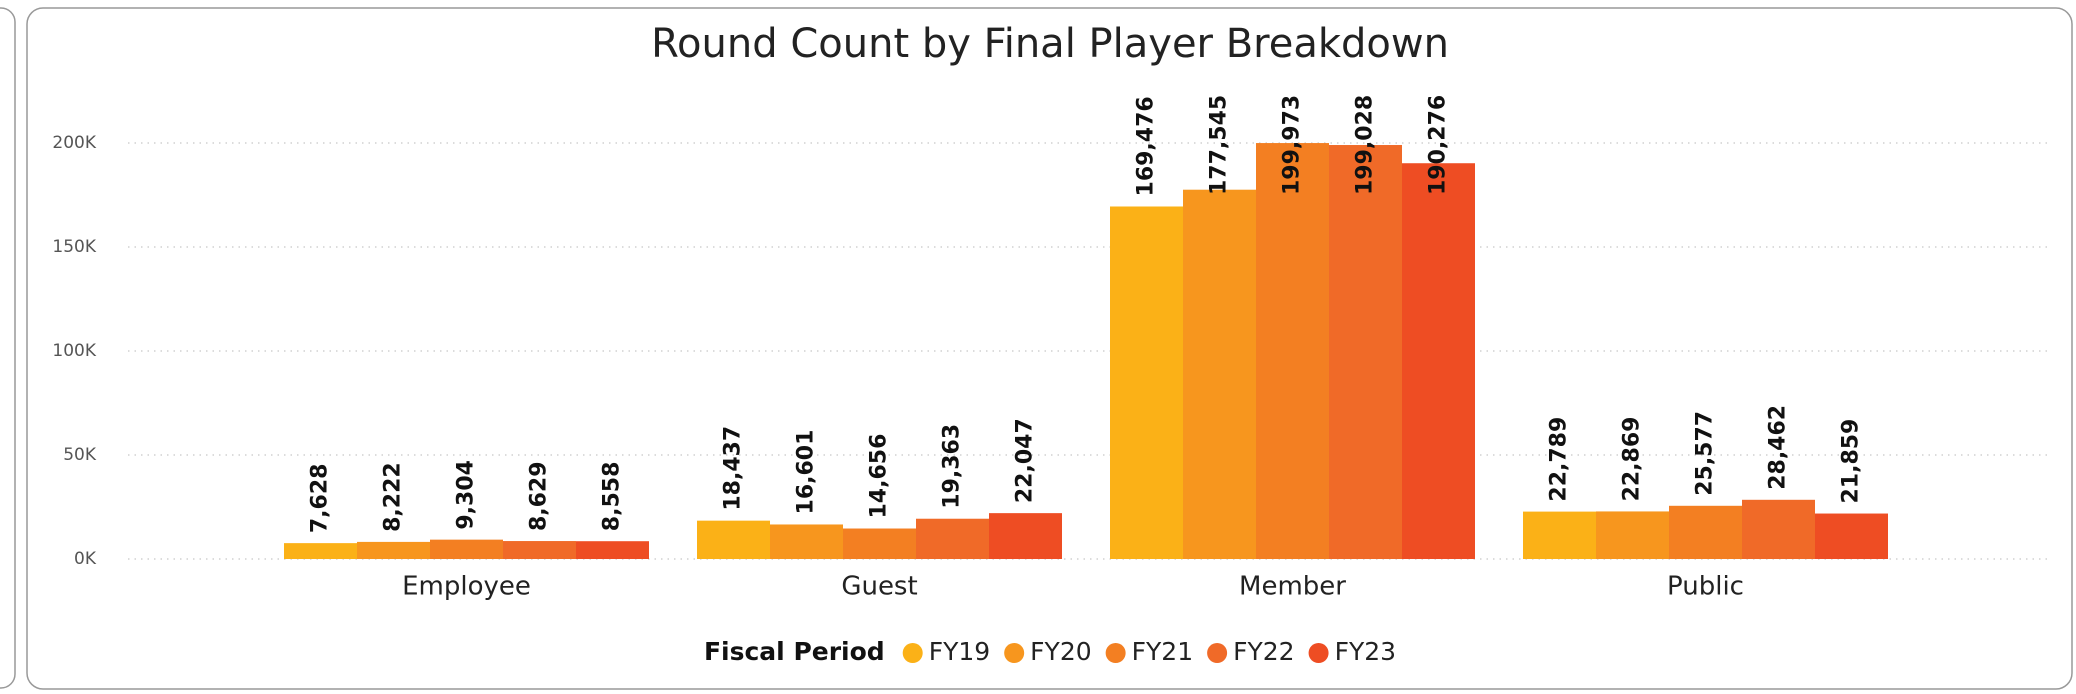 This screenshot has width=2076, height=694. What do you see at coordinates (74, 143) in the screenshot?
I see `y-tick-label: 200K` at bounding box center [74, 143].